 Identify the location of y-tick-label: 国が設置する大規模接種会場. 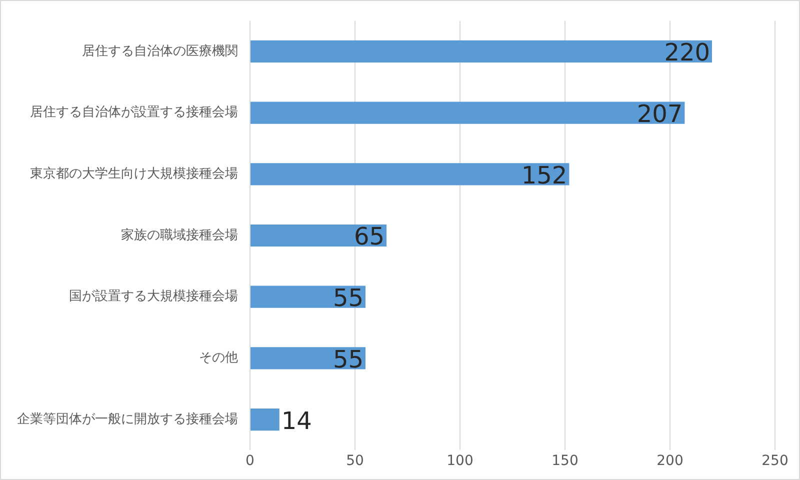
(153, 296).